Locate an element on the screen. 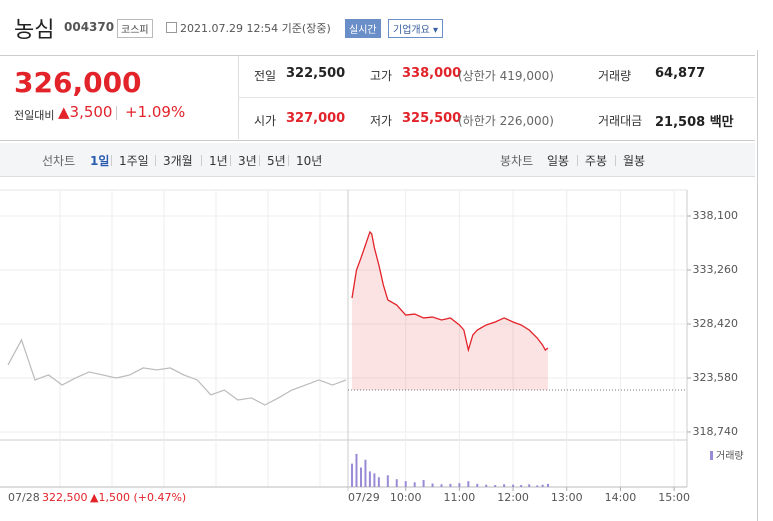  stock-code: 004370 is located at coordinates (89, 27).